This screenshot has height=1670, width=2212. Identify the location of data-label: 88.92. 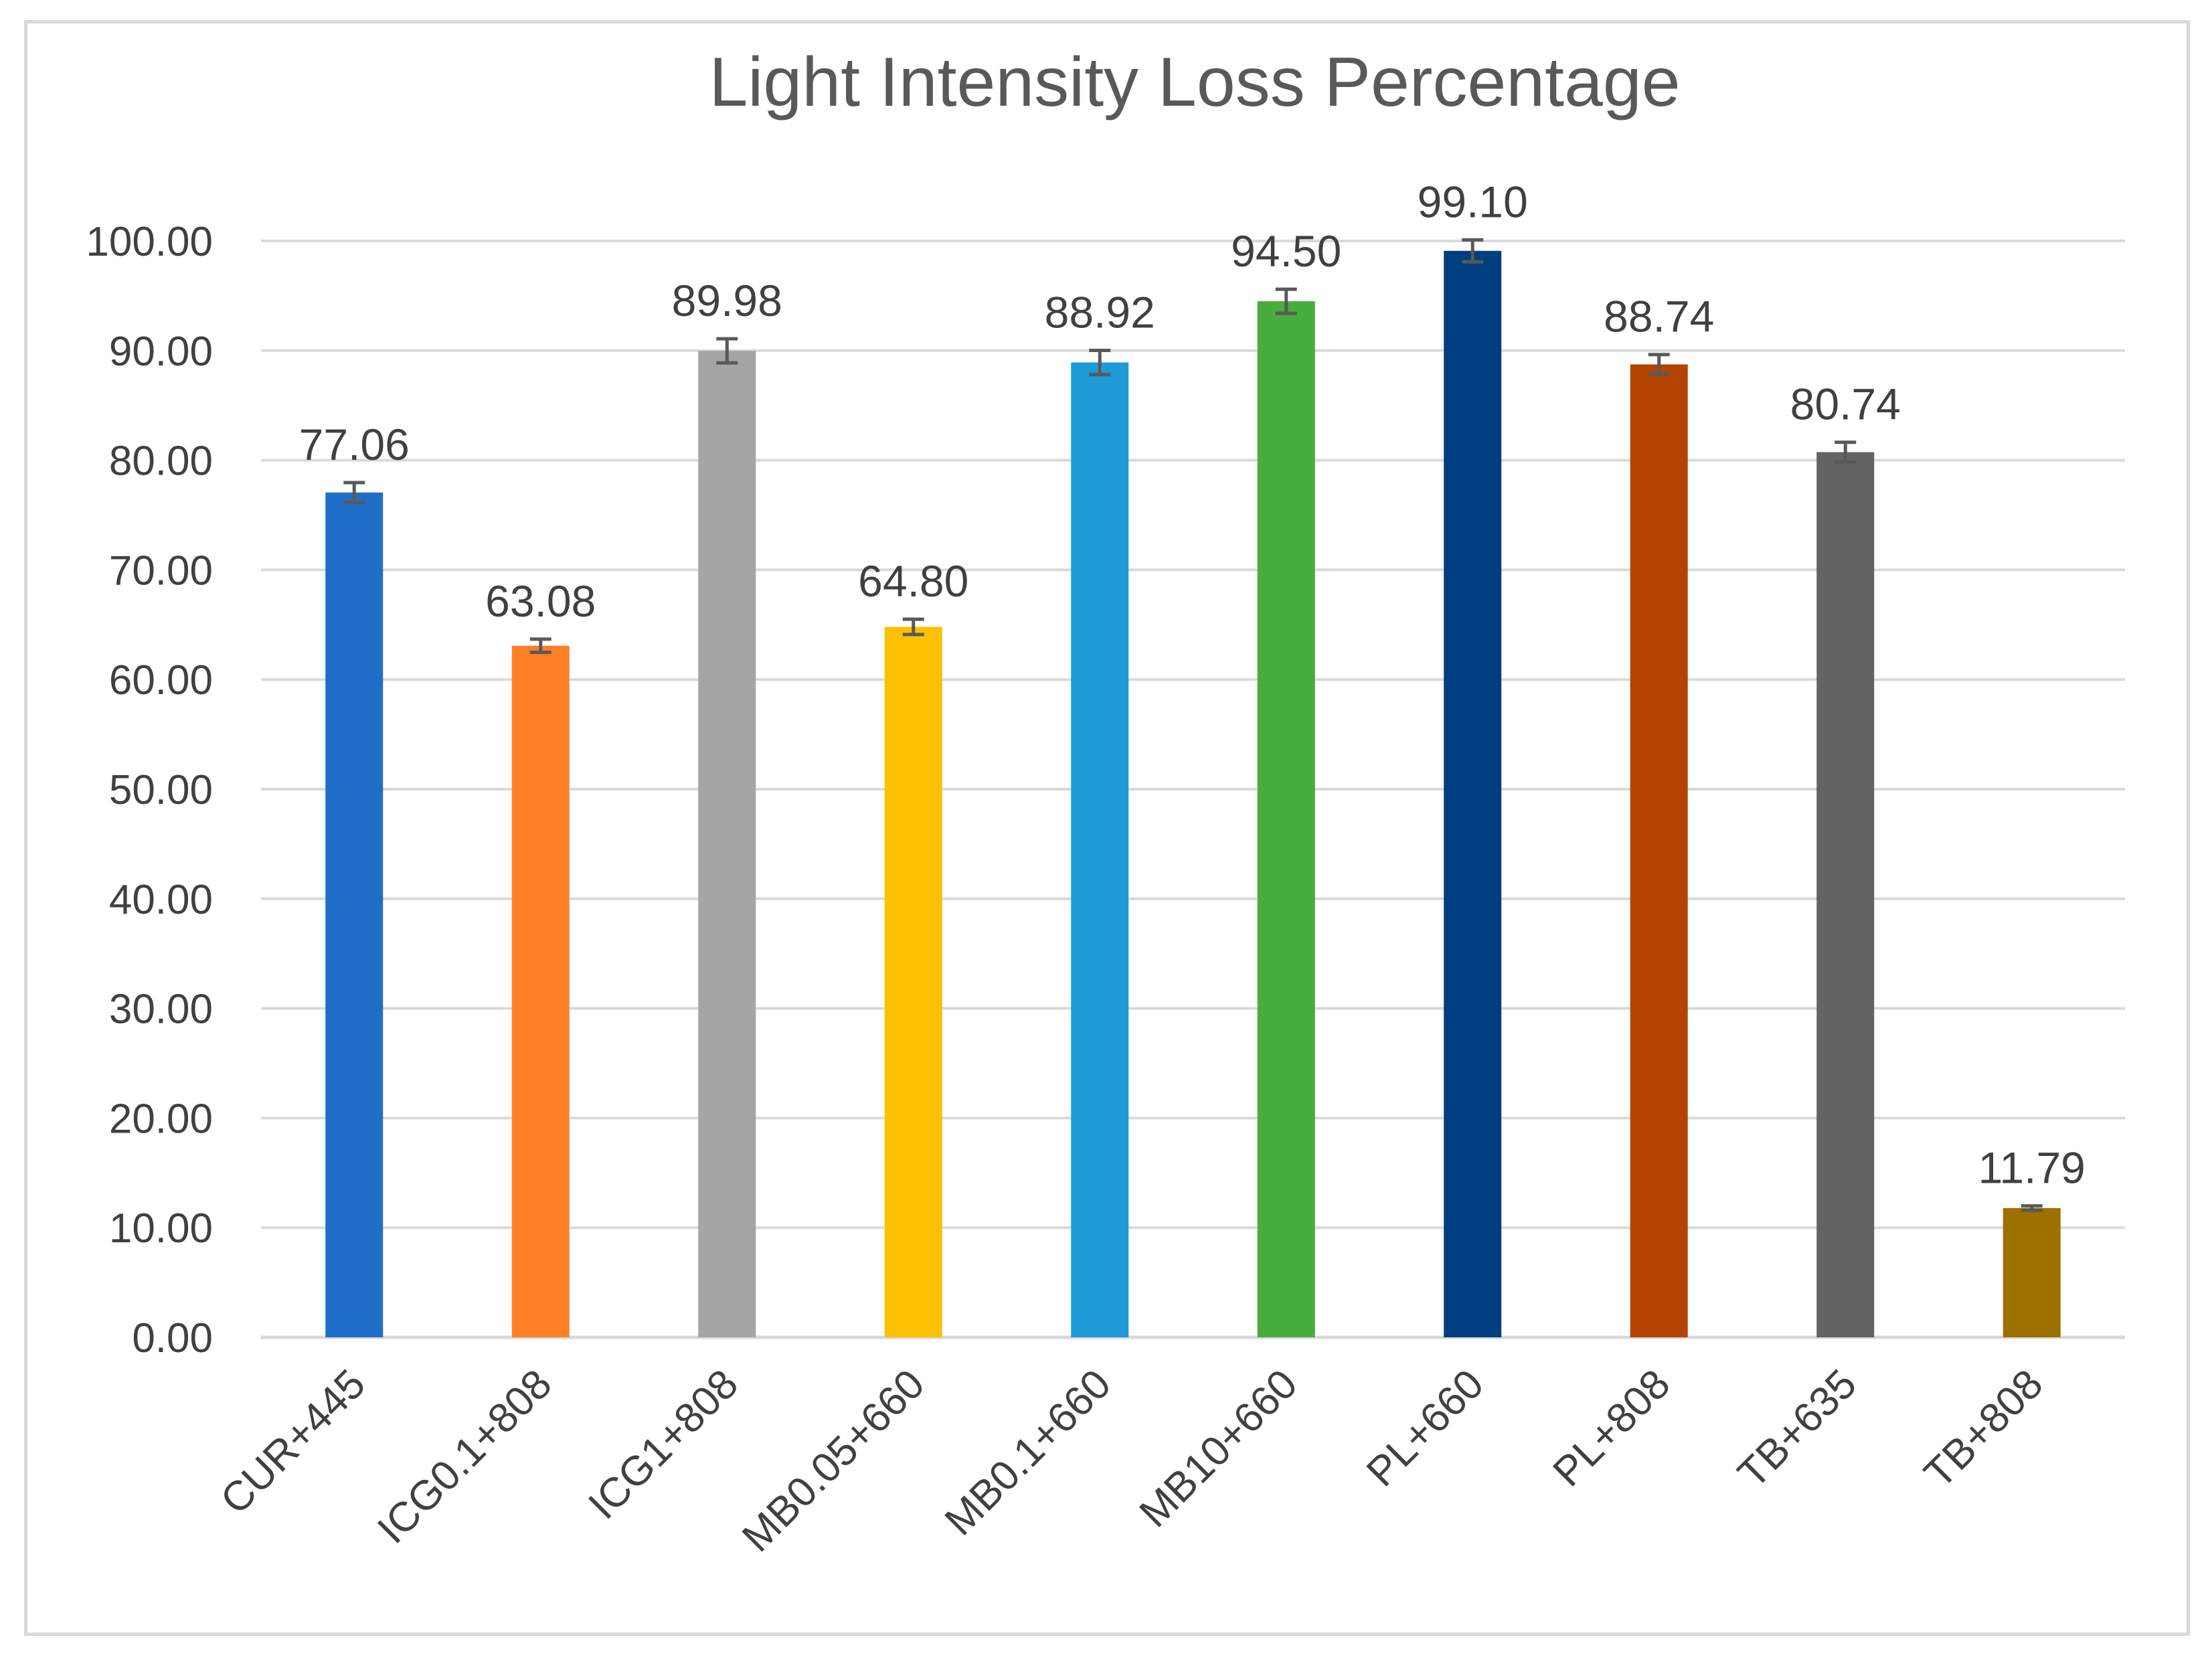
(1100, 312).